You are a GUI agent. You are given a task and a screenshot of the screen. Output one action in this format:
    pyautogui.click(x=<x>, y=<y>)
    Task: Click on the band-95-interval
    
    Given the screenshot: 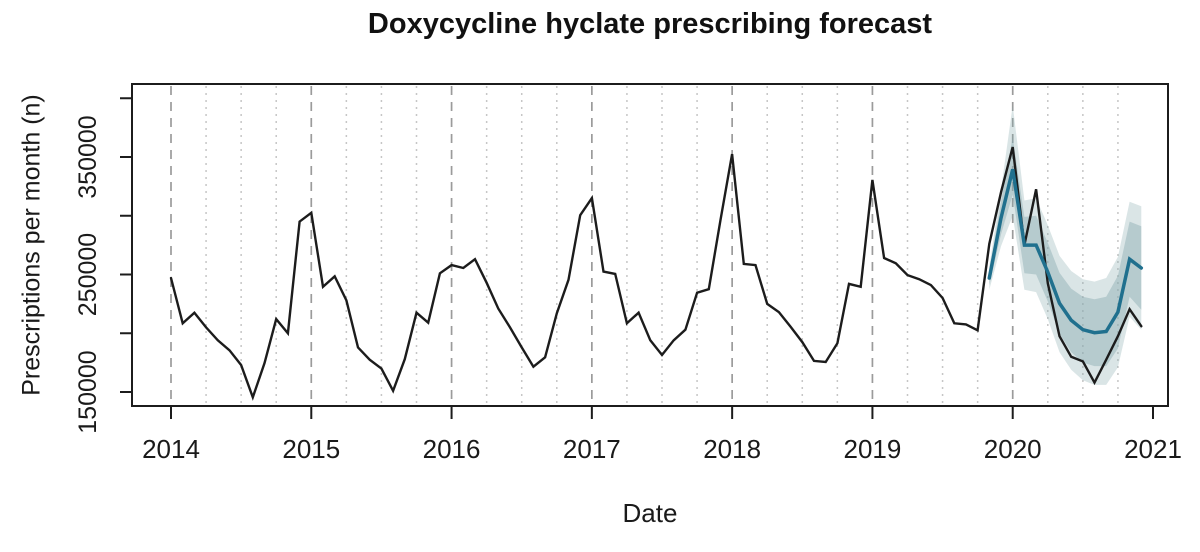 What is the action you would take?
    pyautogui.click(x=1065, y=245)
    